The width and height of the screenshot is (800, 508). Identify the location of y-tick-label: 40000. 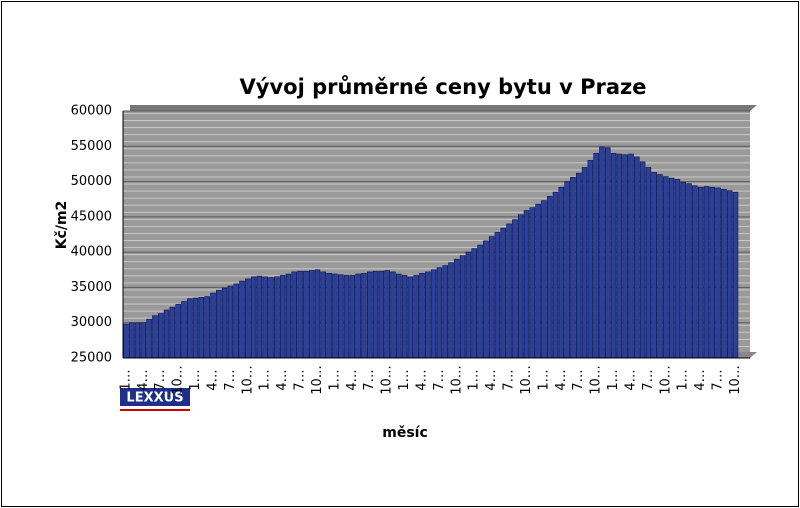
(91, 252).